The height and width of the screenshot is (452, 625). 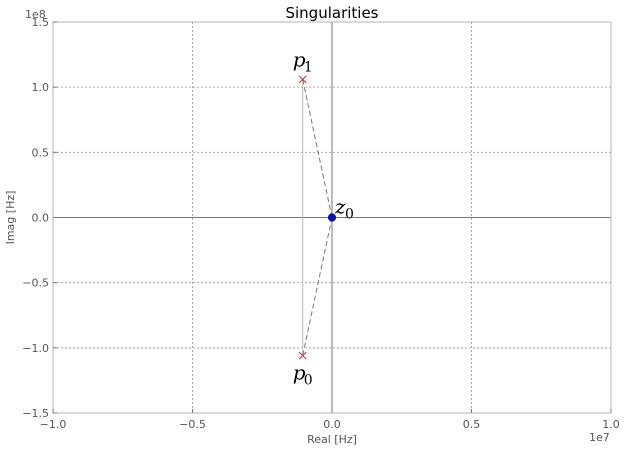 I want to click on zero-marker, so click(x=332, y=217).